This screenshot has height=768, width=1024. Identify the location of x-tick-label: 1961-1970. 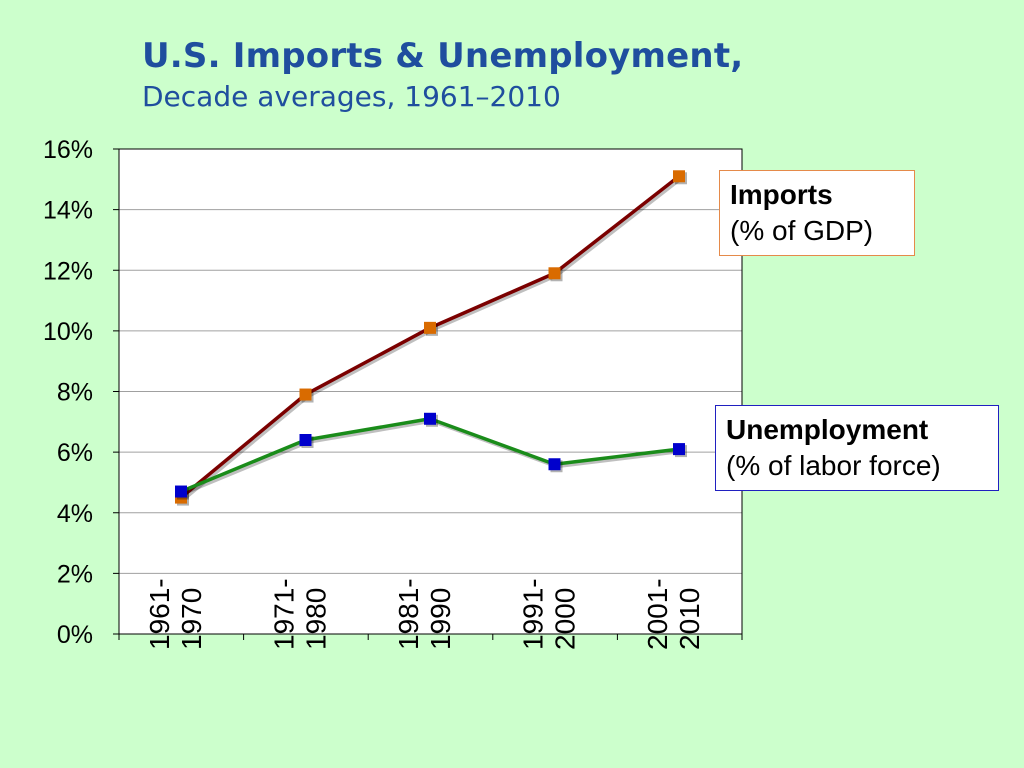
(175, 614).